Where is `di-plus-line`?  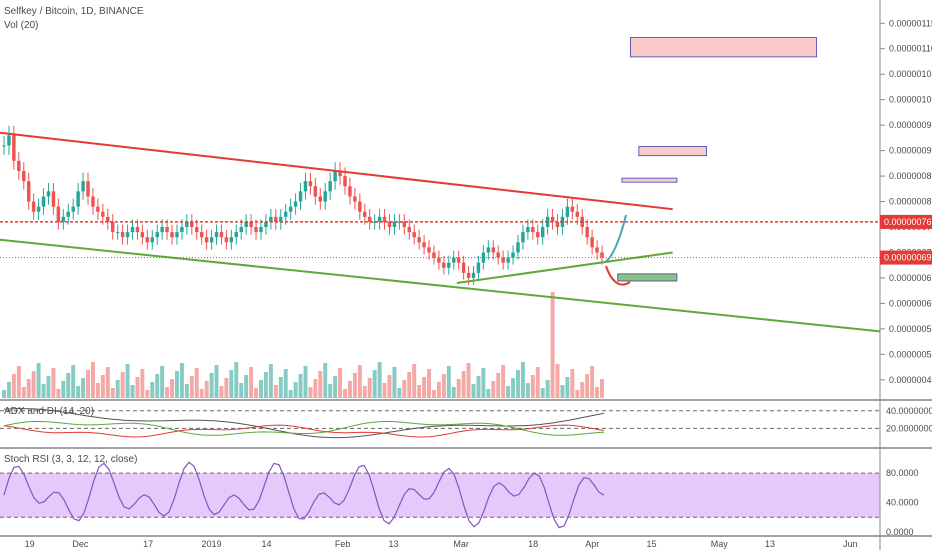 di-plus-line is located at coordinates (304, 428).